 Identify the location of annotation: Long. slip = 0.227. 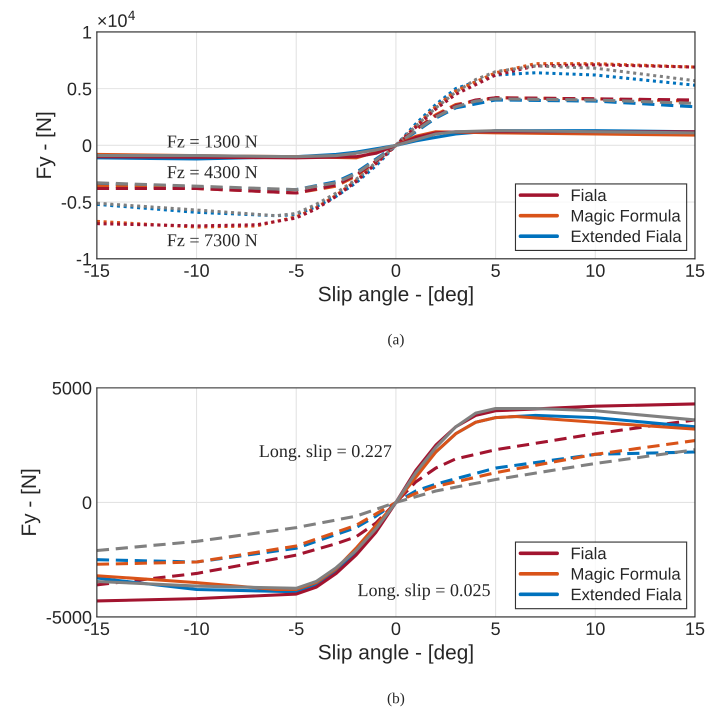
(325, 452).